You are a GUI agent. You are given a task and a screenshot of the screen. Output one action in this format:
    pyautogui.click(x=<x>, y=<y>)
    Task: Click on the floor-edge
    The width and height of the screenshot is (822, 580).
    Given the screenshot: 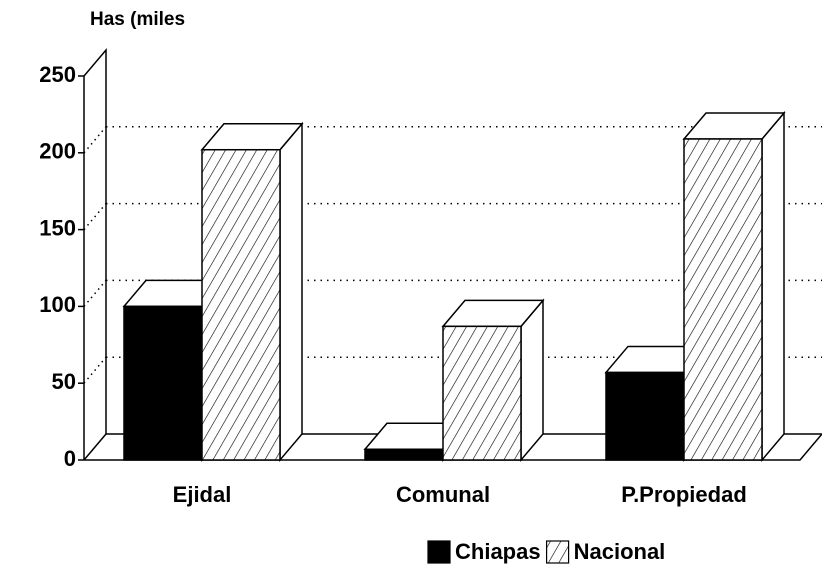 What is the action you would take?
    pyautogui.click(x=95, y=447)
    